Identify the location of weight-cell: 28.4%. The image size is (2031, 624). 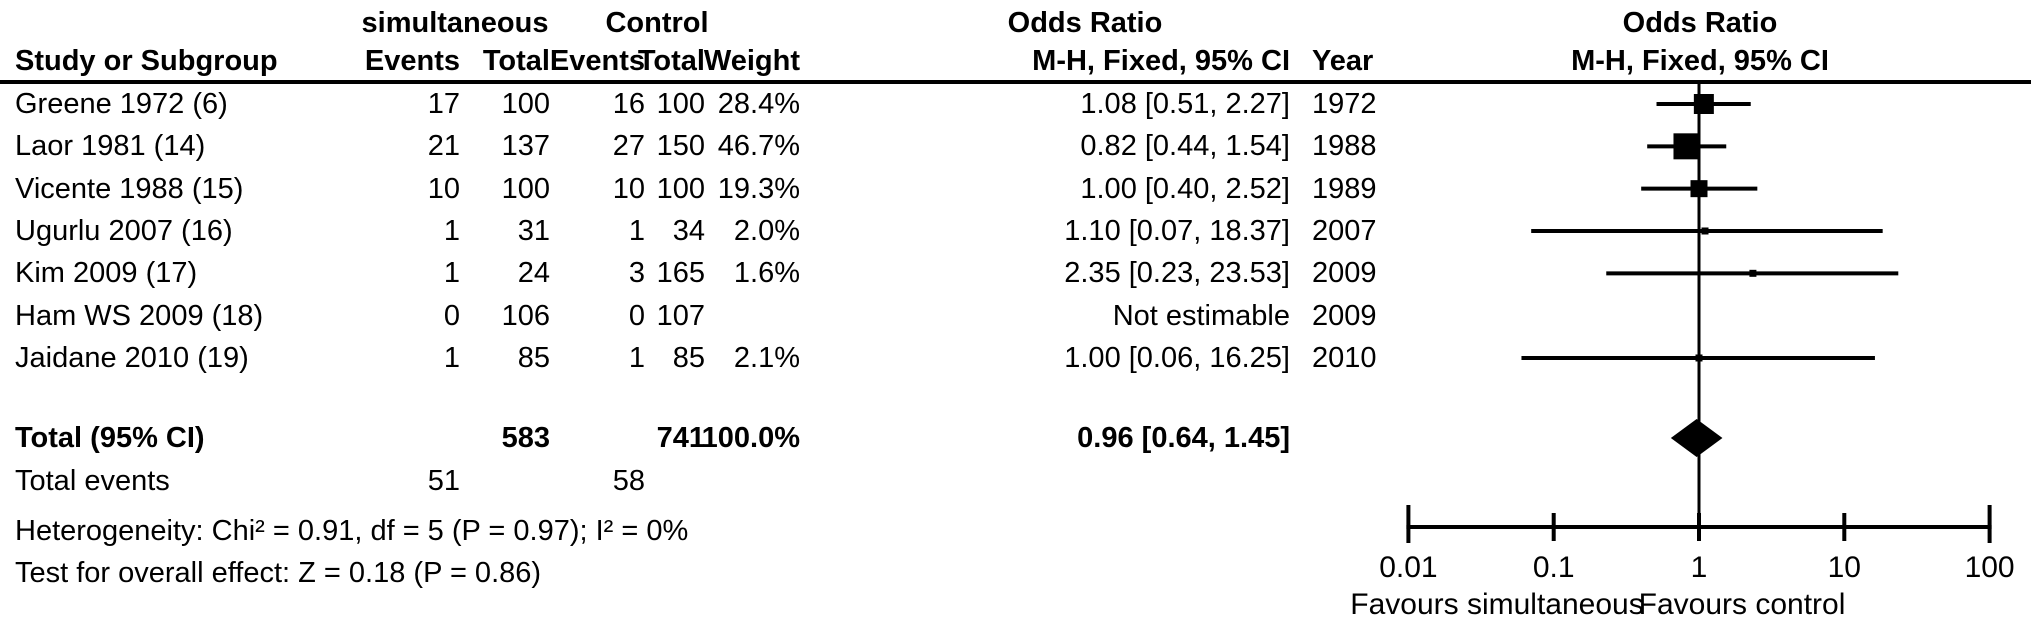
(758, 104).